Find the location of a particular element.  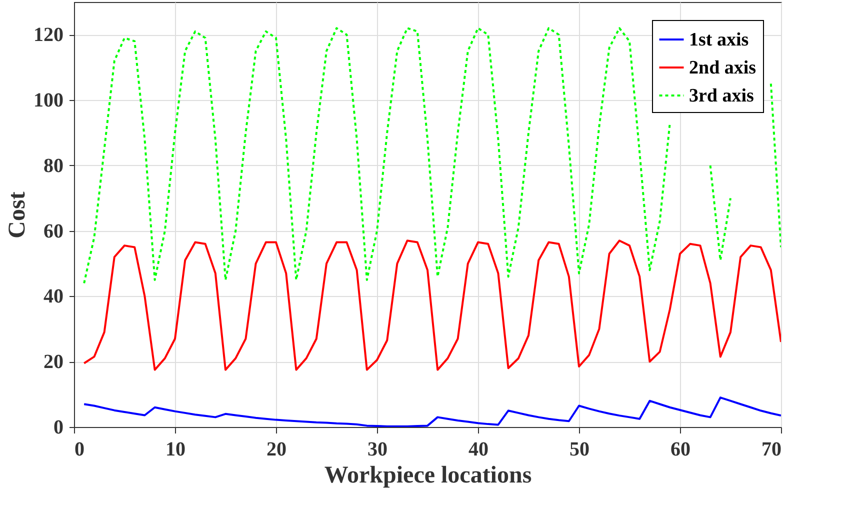

legend-label: 3rd axis is located at coordinates (721, 96).